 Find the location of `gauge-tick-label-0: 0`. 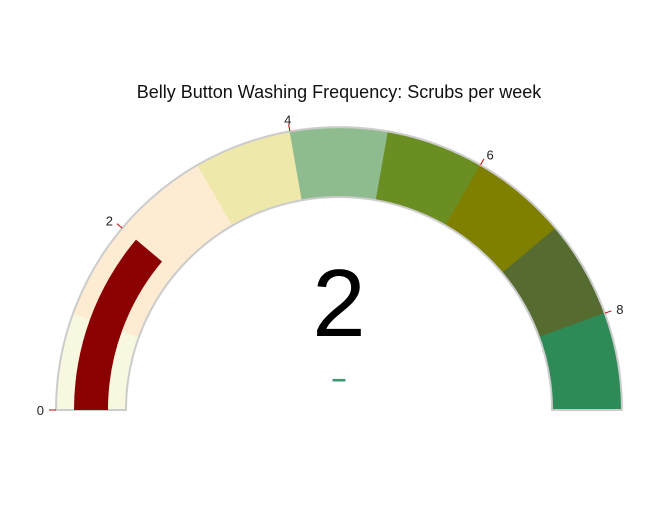

gauge-tick-label-0: 0 is located at coordinates (40, 410).